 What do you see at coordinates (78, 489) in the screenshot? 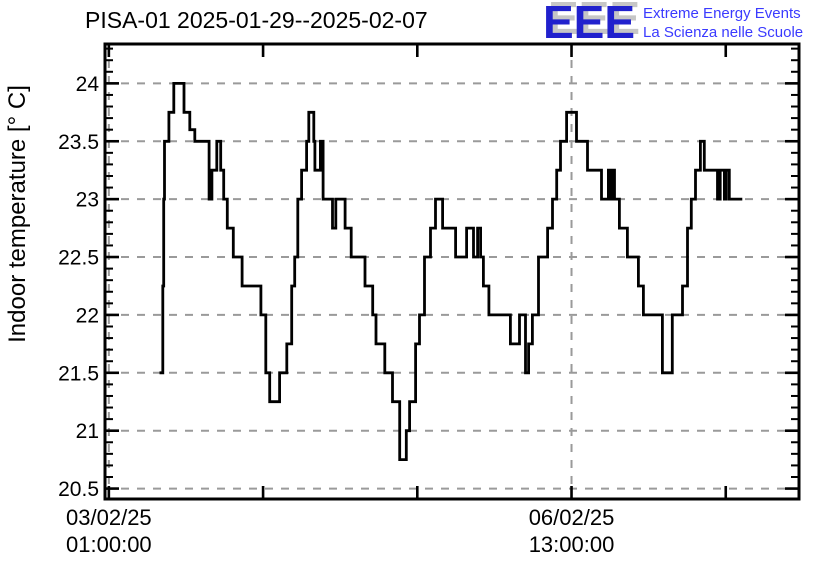
I see `y-tick-label: 20.5` at bounding box center [78, 489].